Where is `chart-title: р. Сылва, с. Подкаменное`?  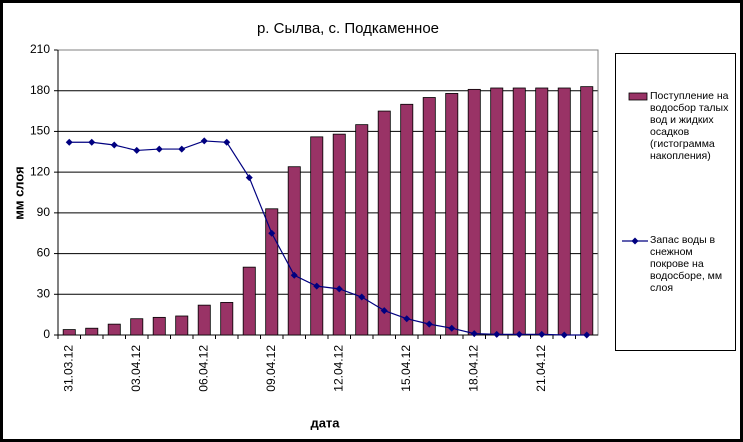
chart-title: р. Сылва, с. Подкаменное is located at coordinates (348, 28).